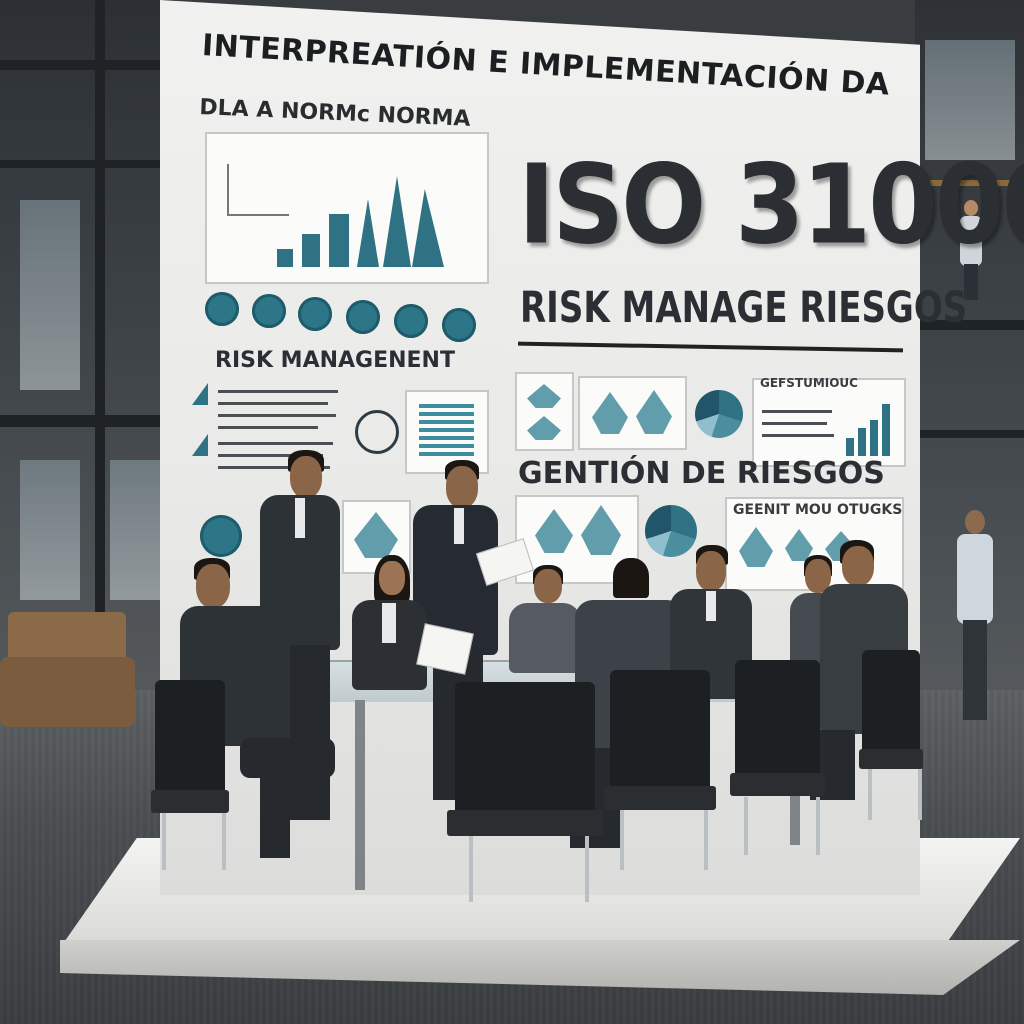 The height and width of the screenshot is (1024, 1024). I want to click on sketch-panel, so click(632, 413).